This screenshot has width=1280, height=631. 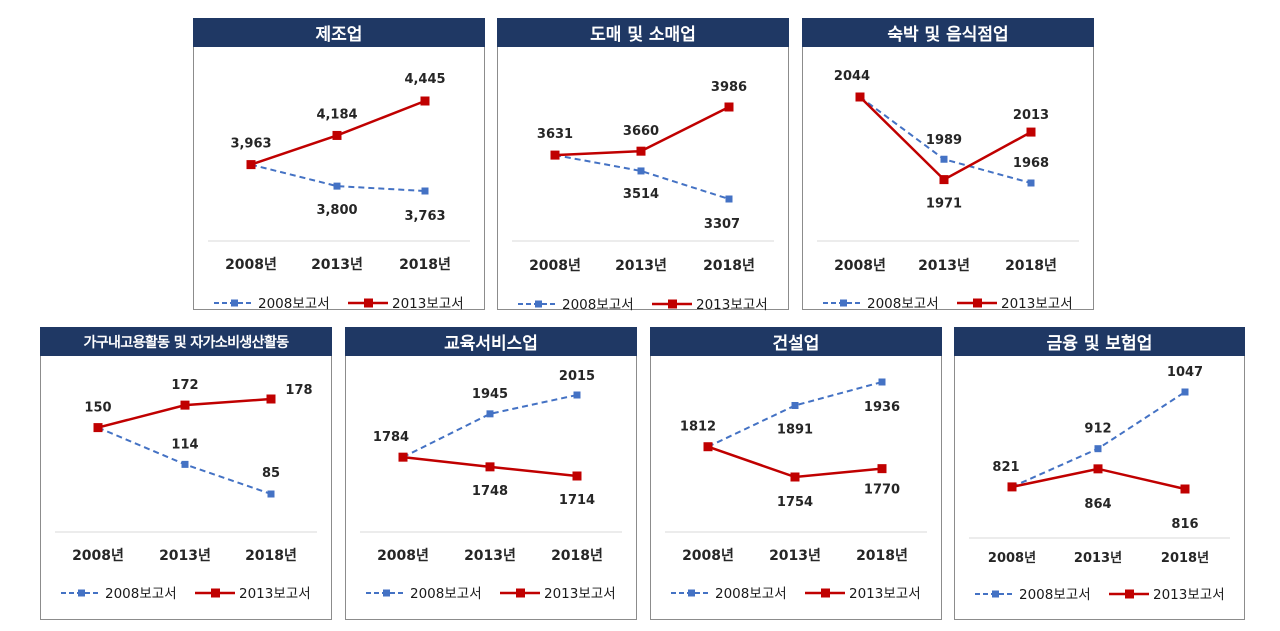 I want to click on data-label: 1748, so click(x=490, y=491).